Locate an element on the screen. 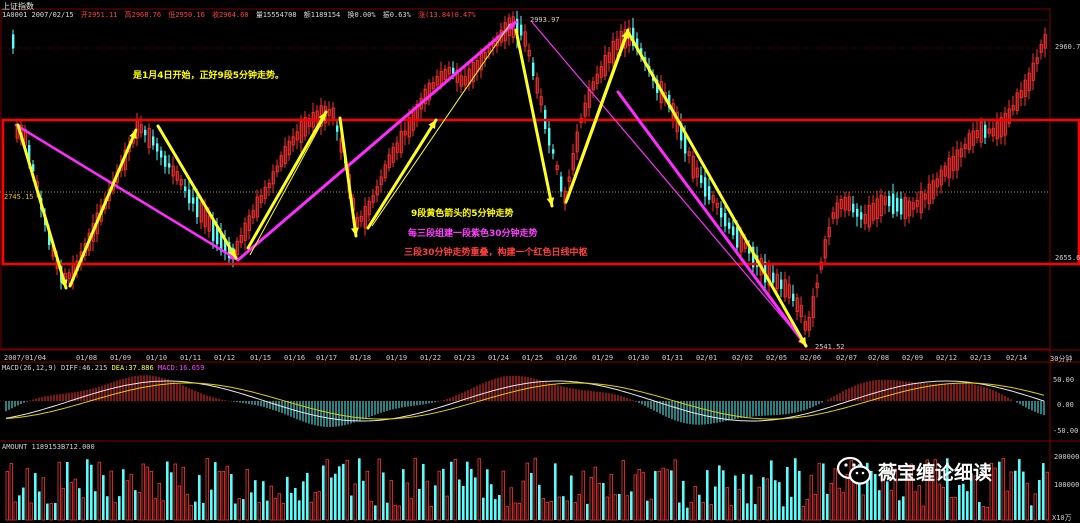  annotation-red: 三段30分钟走势重叠，构建一个红色日线中枢 is located at coordinates (496, 253).